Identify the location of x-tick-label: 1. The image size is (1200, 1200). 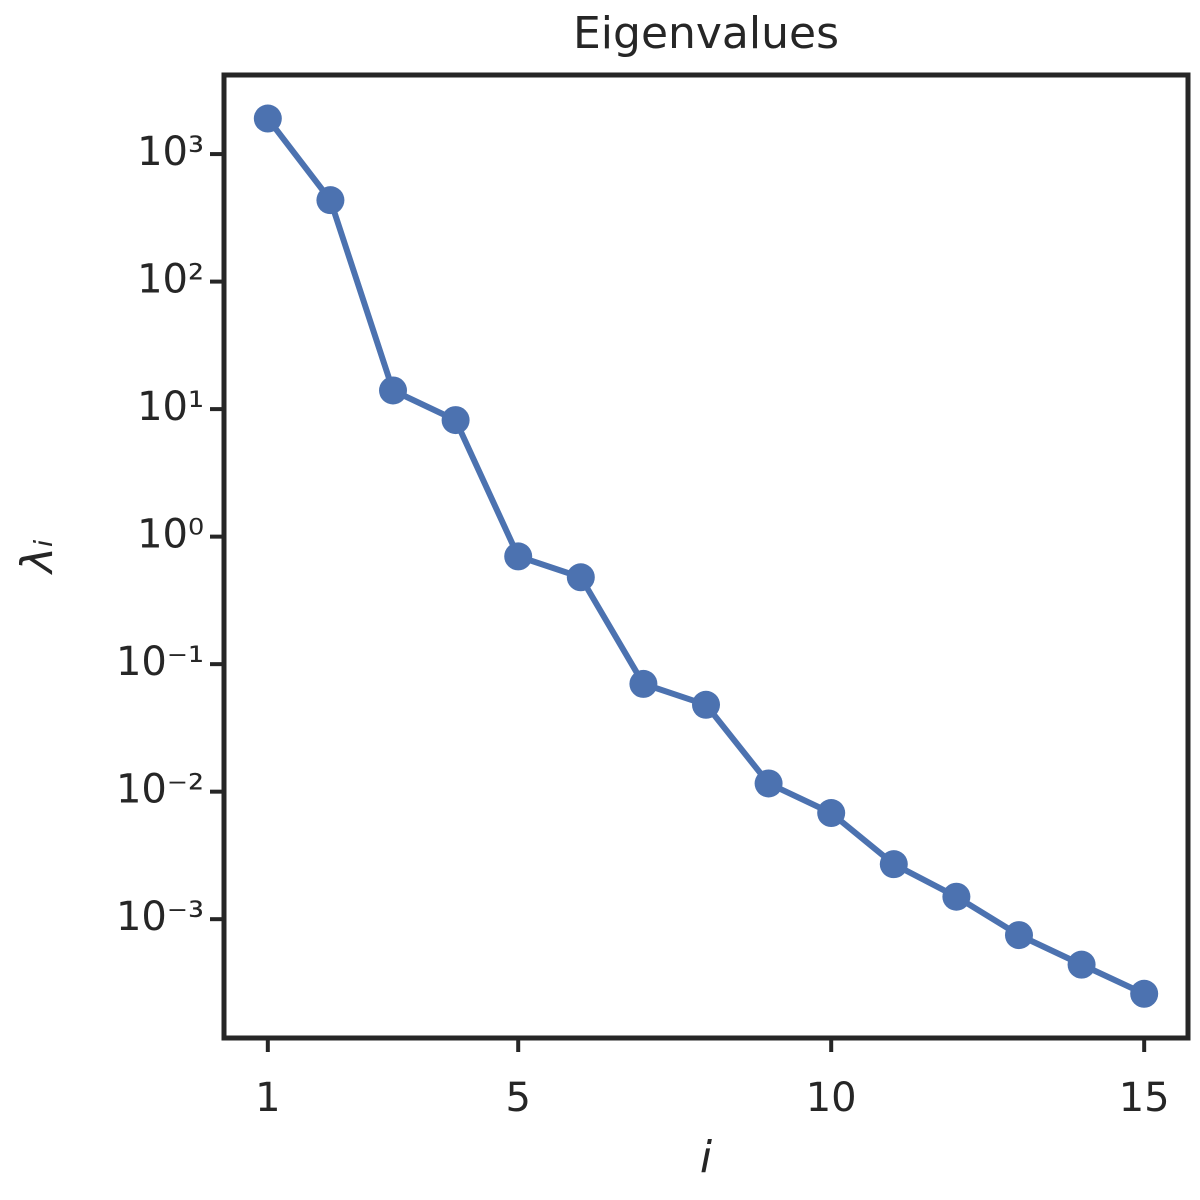
(267, 1098).